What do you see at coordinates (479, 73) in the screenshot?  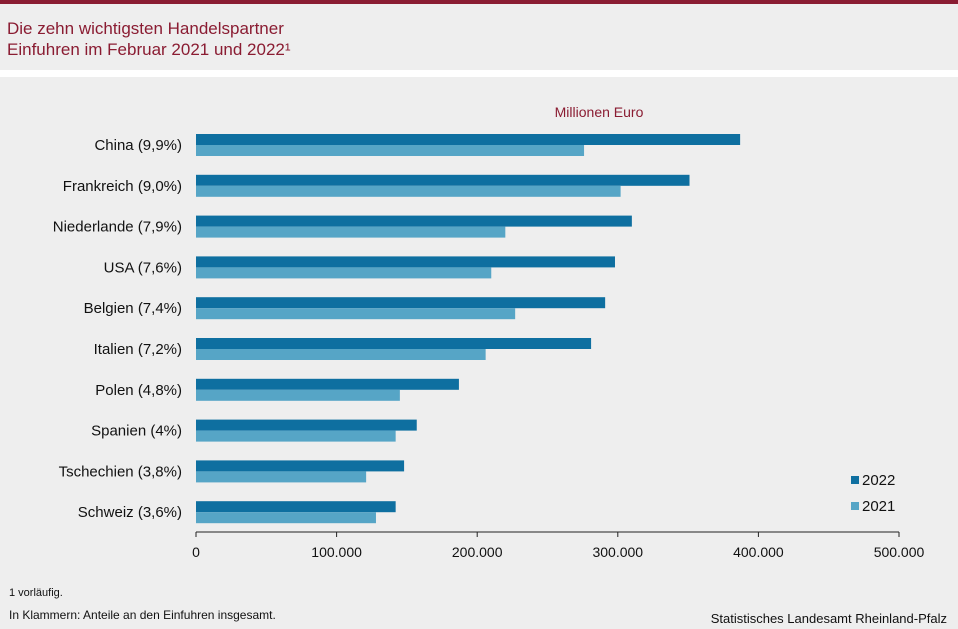 I see `header-separator` at bounding box center [479, 73].